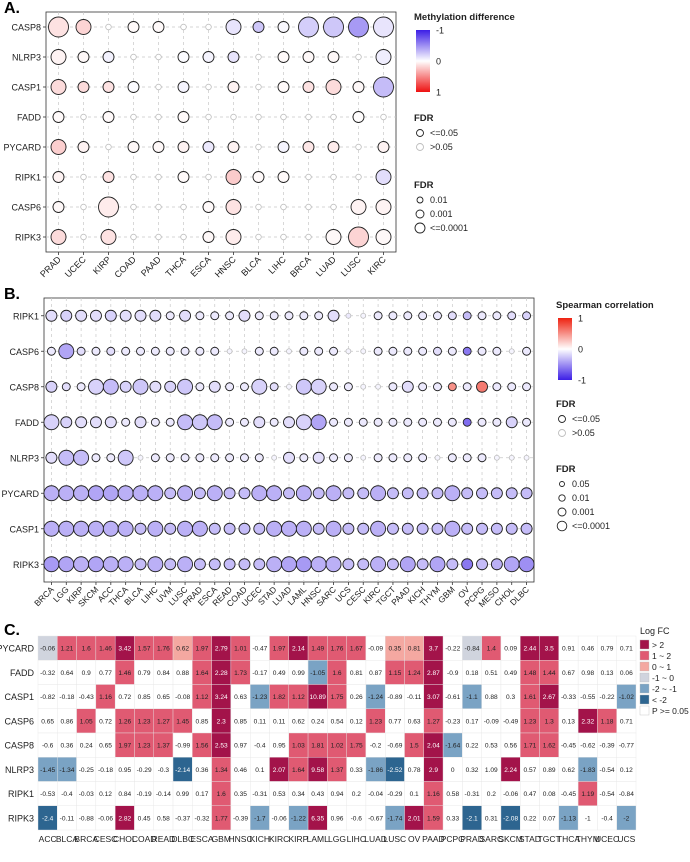 This screenshot has width=690, height=862. Describe the element at coordinates (644, 644) in the screenshot. I see `heatmap-legend-swatch` at that location.